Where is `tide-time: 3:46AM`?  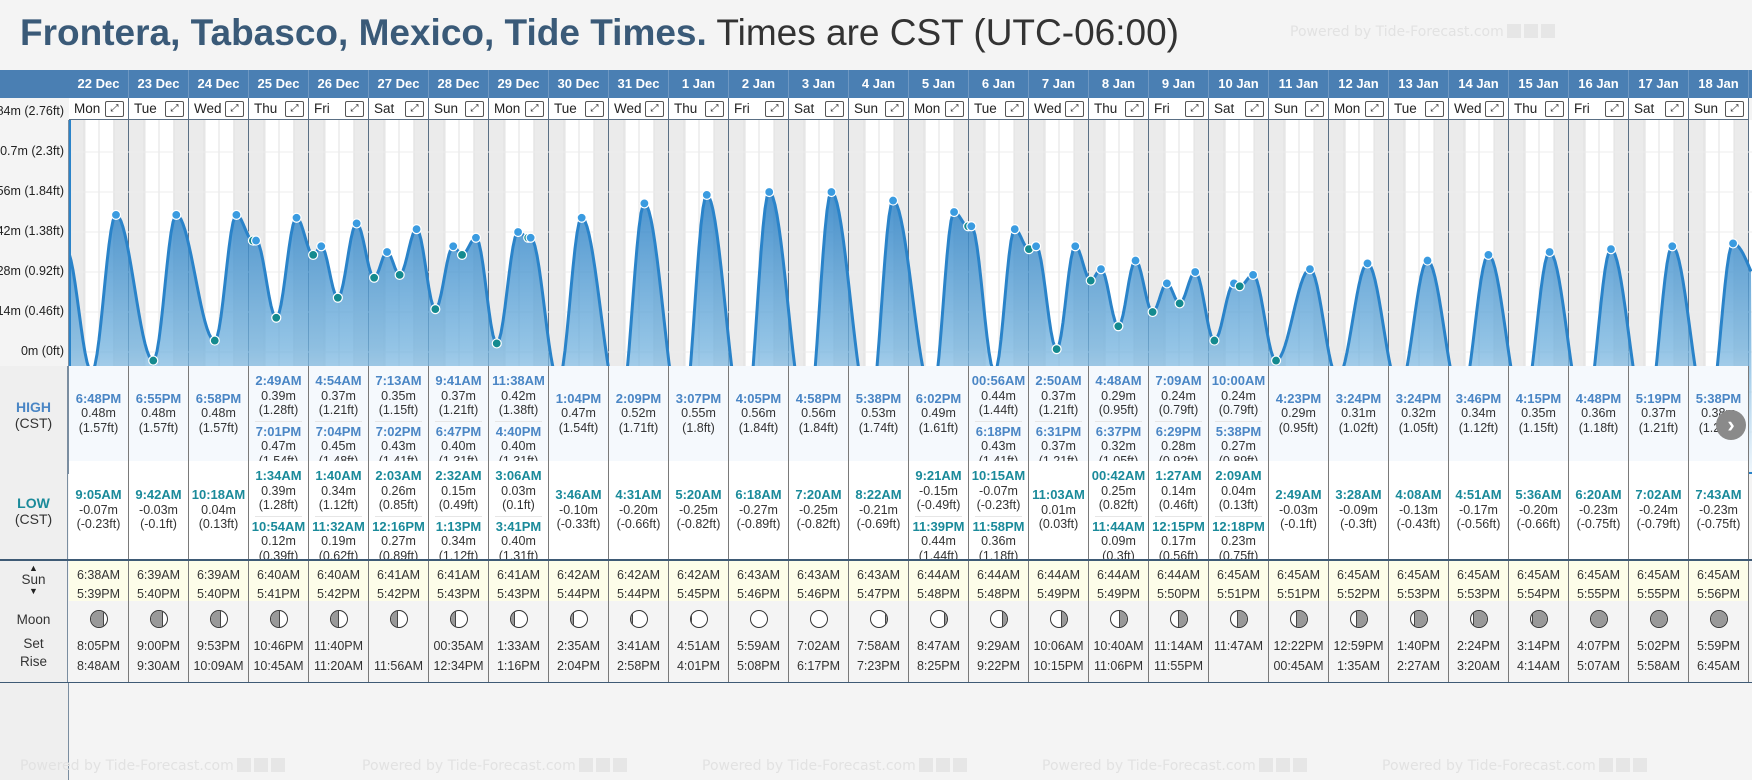
tide-time: 3:46AM is located at coordinates (578, 494).